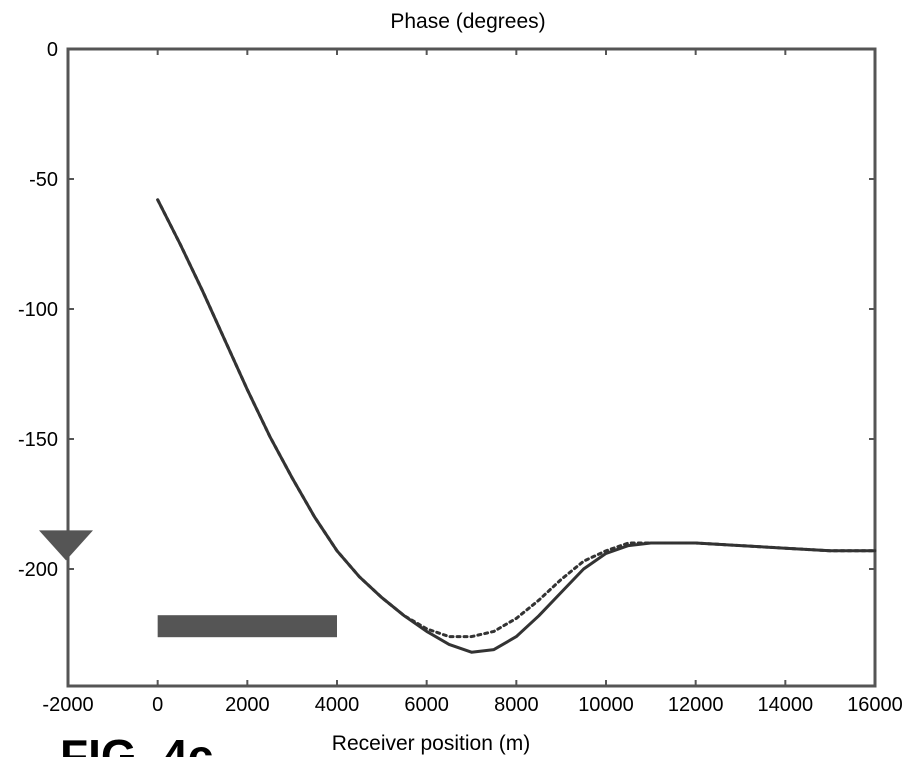 The width and height of the screenshot is (905, 757). What do you see at coordinates (66, 545) in the screenshot?
I see `receiver-marker-annotation` at bounding box center [66, 545].